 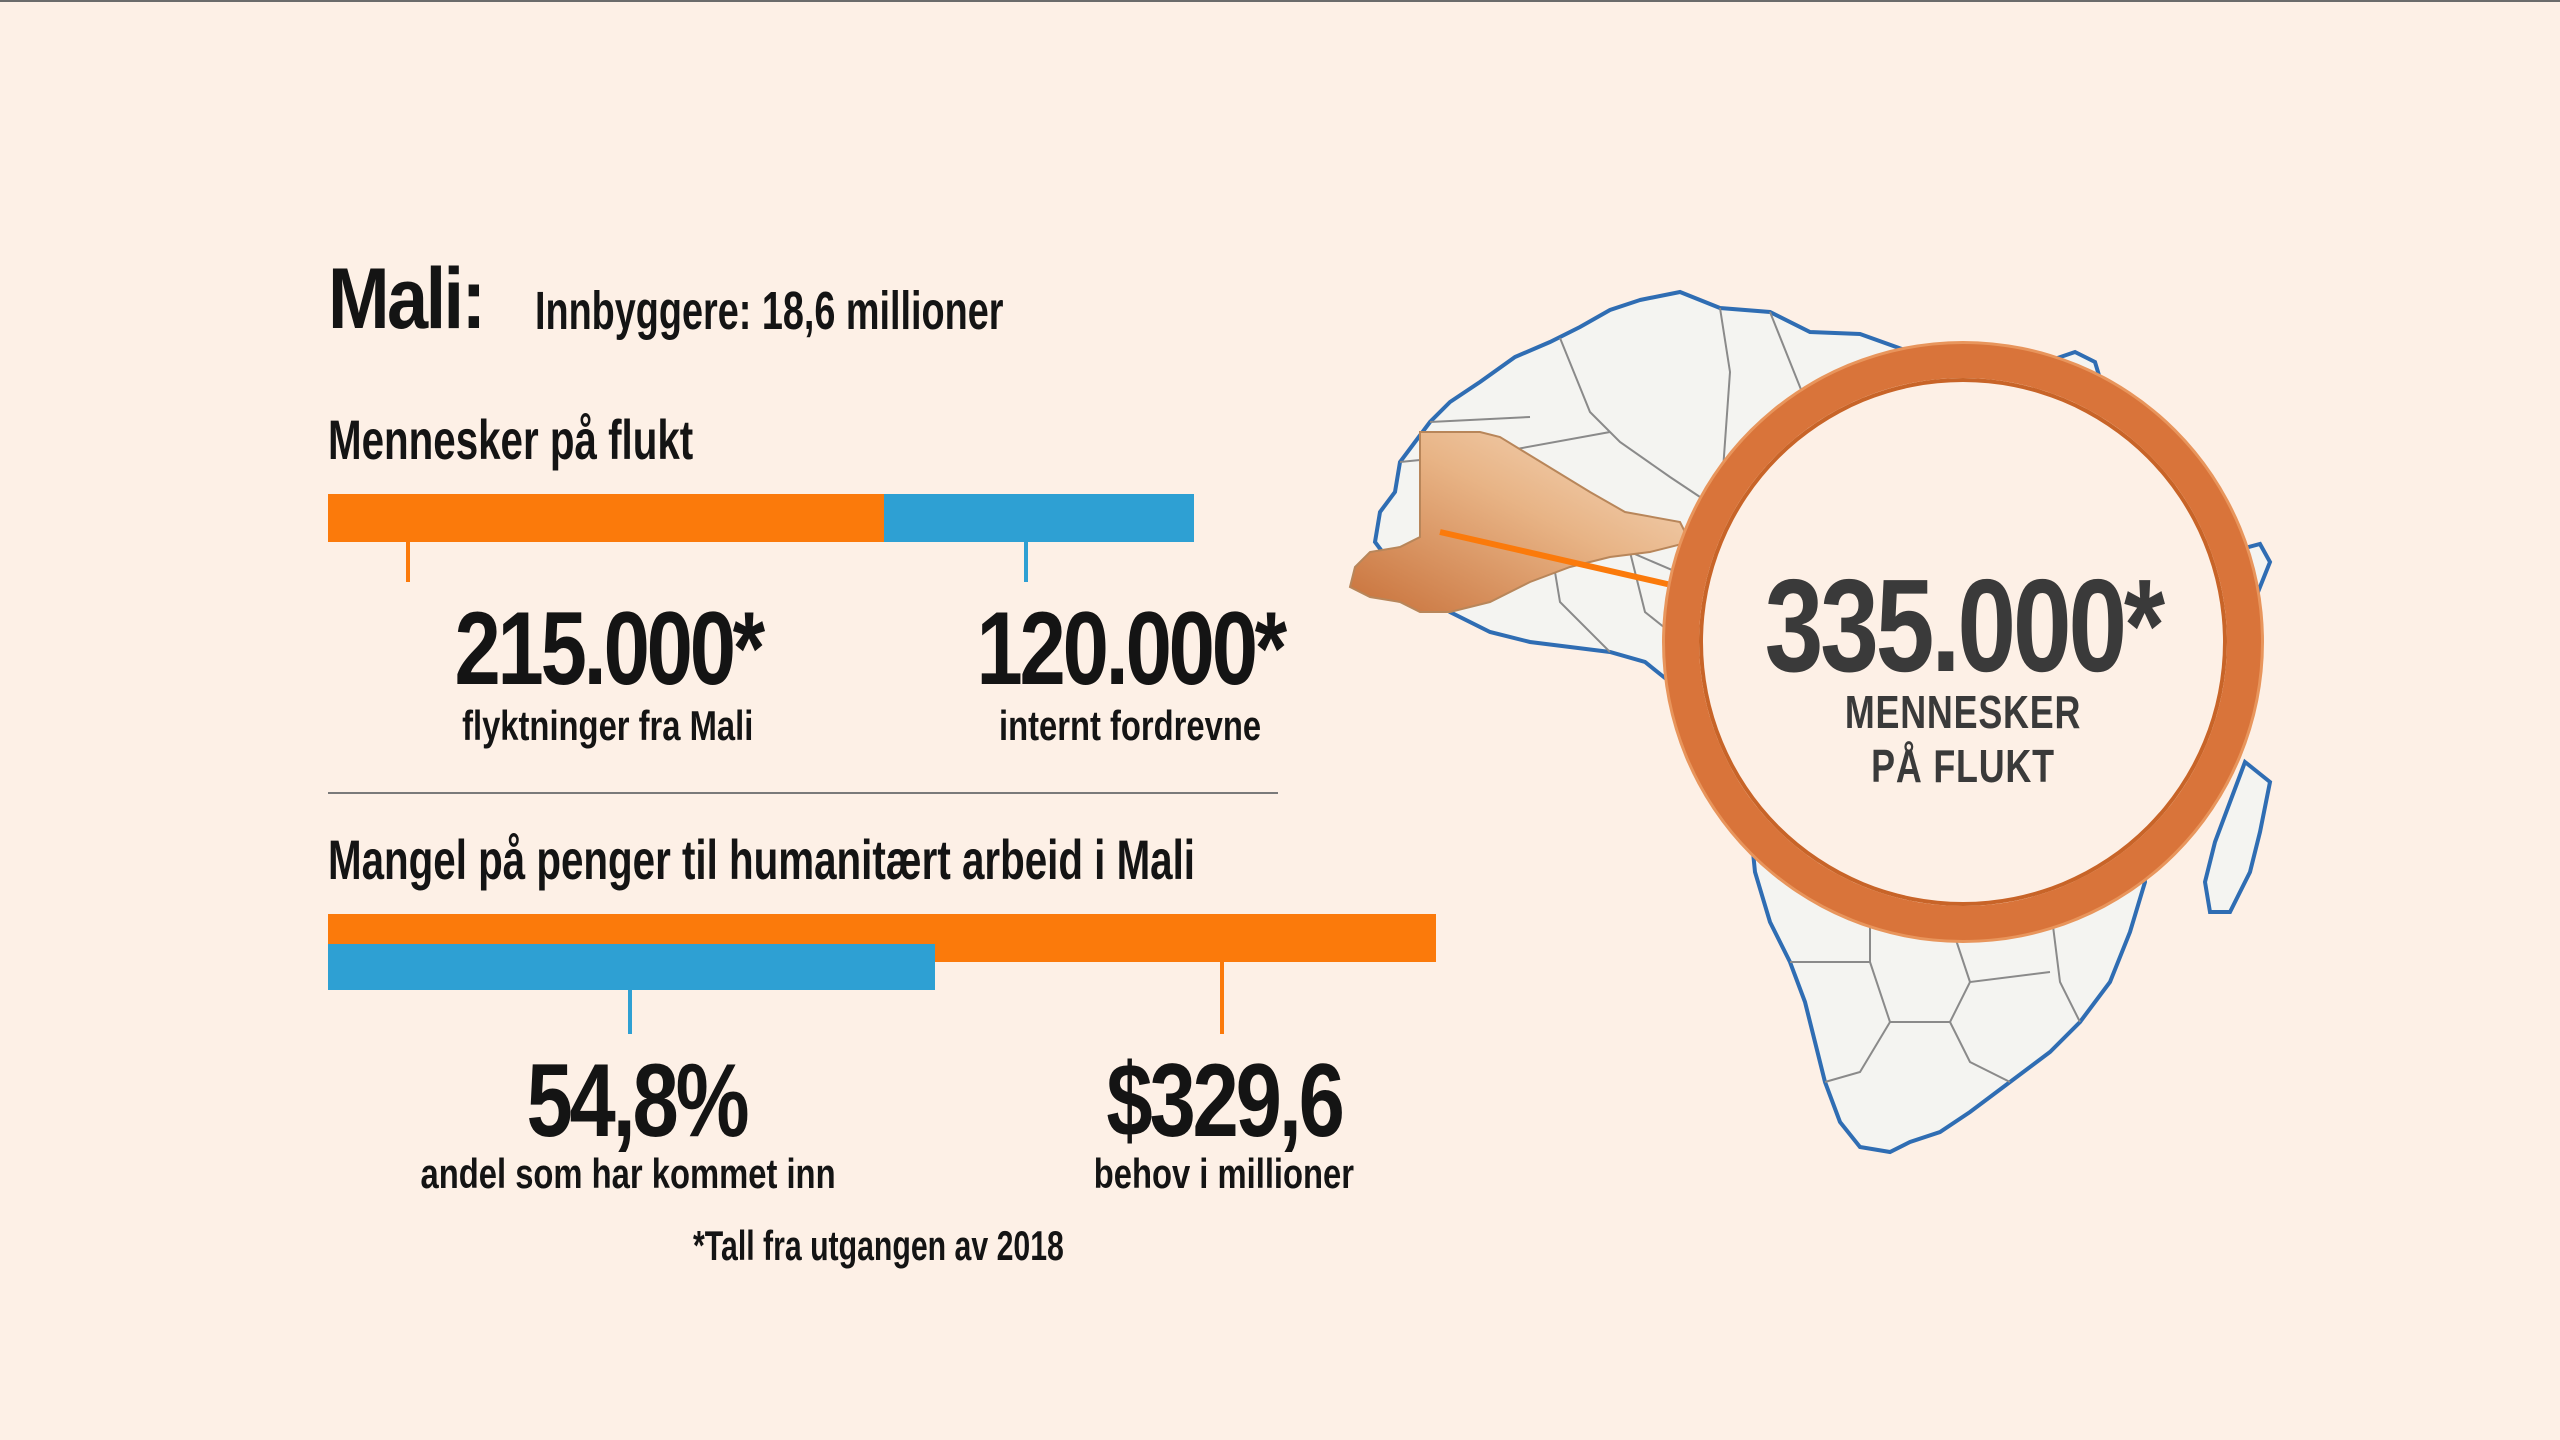 I want to click on idp-tick, so click(x=1026, y=562).